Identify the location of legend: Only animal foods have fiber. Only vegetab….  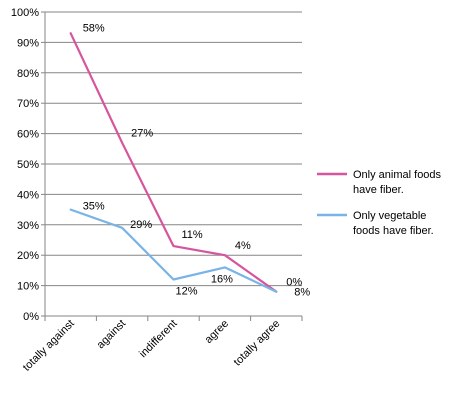
(379, 203).